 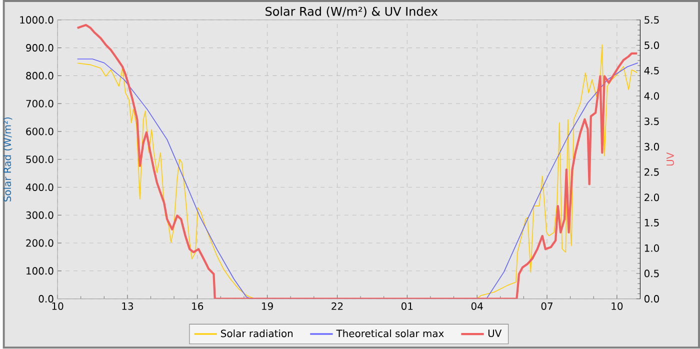 I want to click on x-tick-label: 01, so click(x=407, y=306).